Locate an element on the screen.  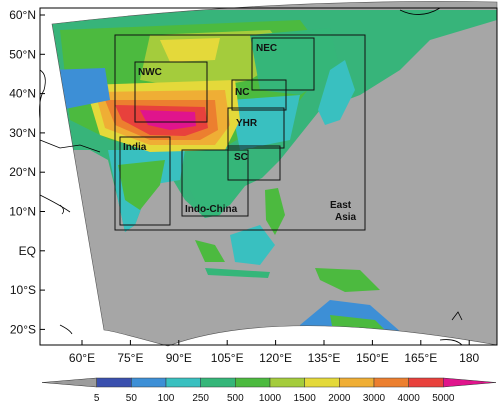
lat-tick-label: 20°S is located at coordinates (23, 329).